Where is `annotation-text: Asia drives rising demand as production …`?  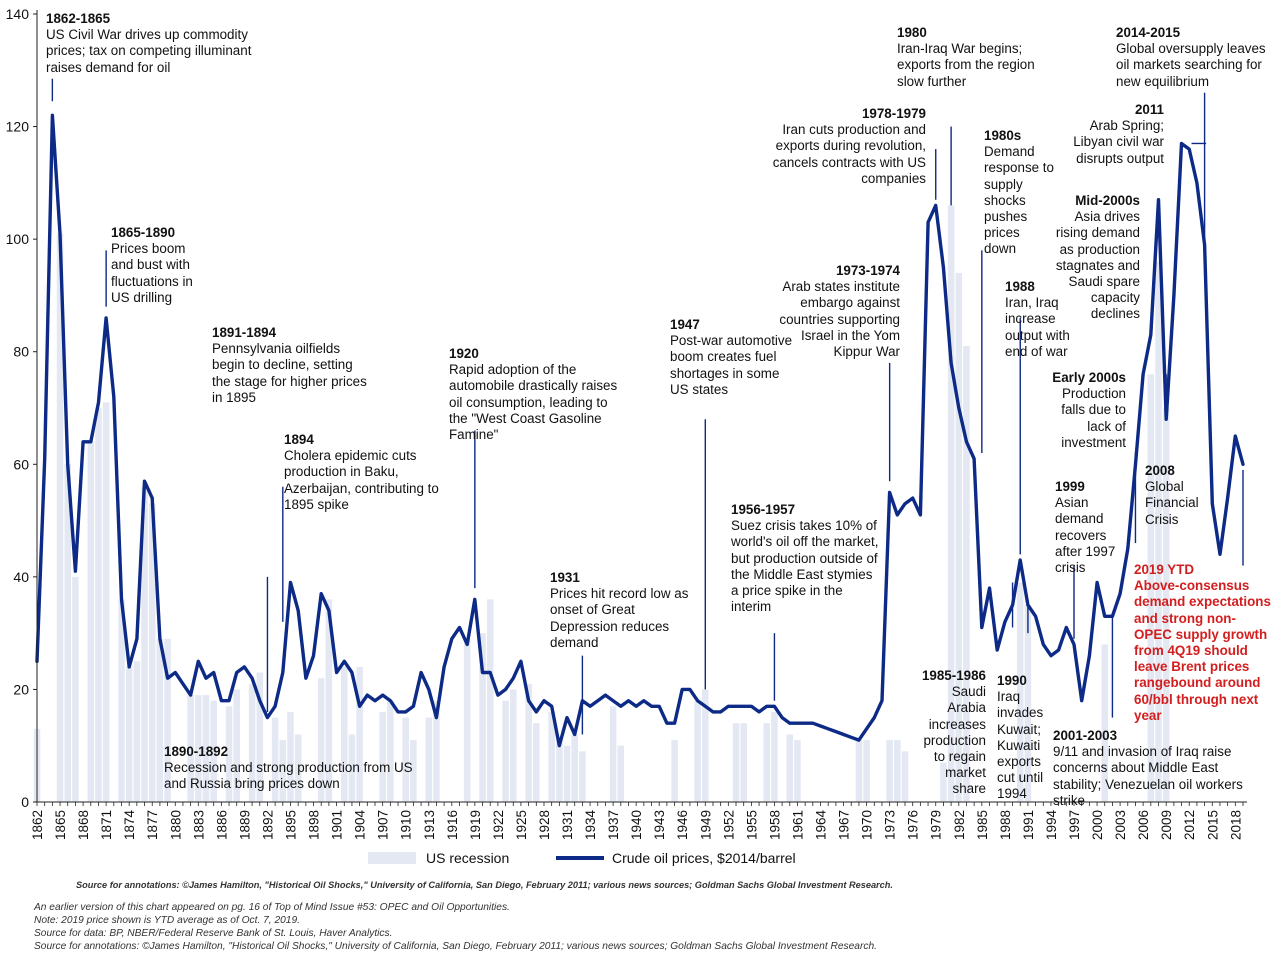 annotation-text: Asia drives rising demand as production … is located at coordinates (1097, 265).